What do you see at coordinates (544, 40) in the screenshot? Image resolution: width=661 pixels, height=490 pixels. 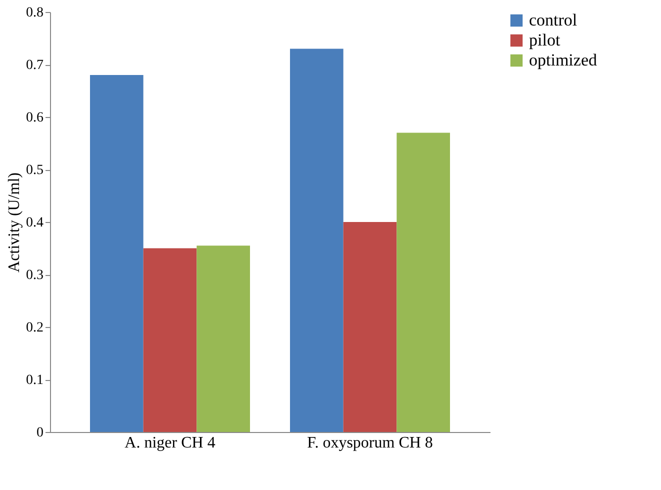 I see `legend-label: pilot` at bounding box center [544, 40].